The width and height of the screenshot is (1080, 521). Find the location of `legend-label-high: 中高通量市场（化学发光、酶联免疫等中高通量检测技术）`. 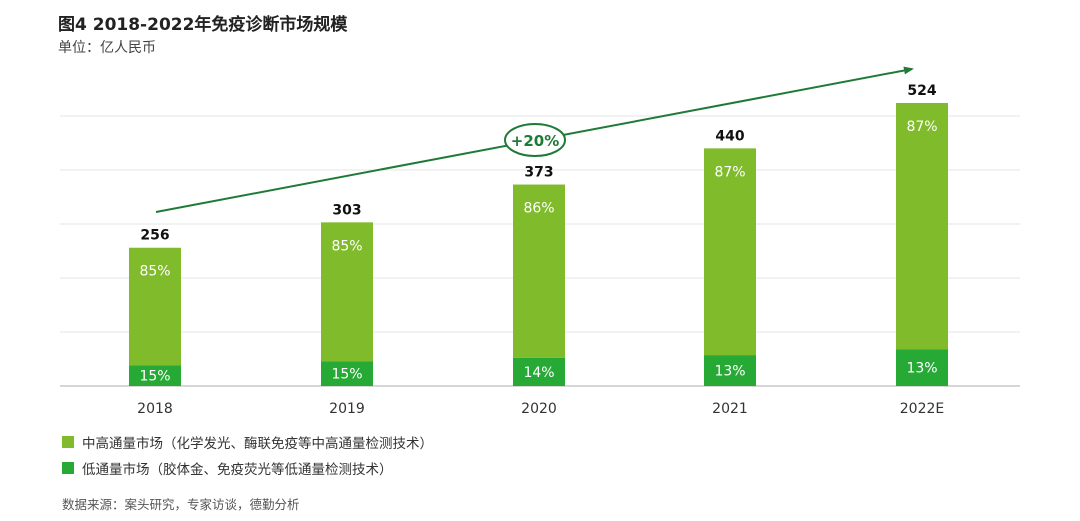

legend-label-high: 中高通量市场（化学发光、酶联免疫等中高通量检测技术） is located at coordinates (257, 444).